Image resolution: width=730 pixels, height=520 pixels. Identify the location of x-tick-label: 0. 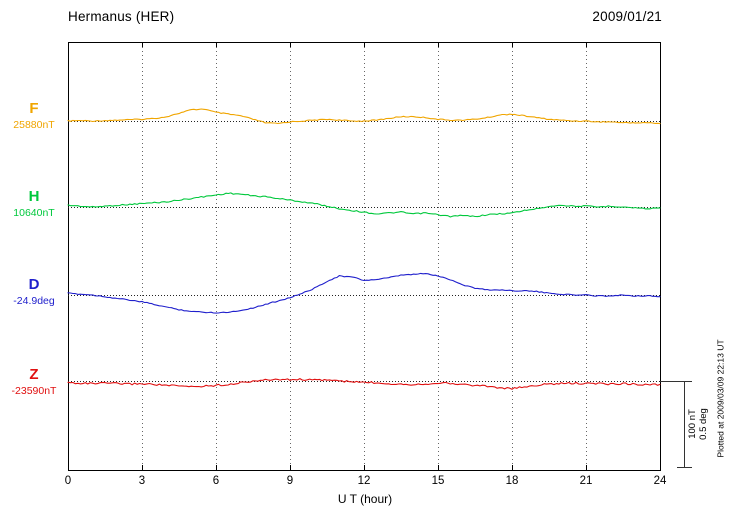
(68, 481).